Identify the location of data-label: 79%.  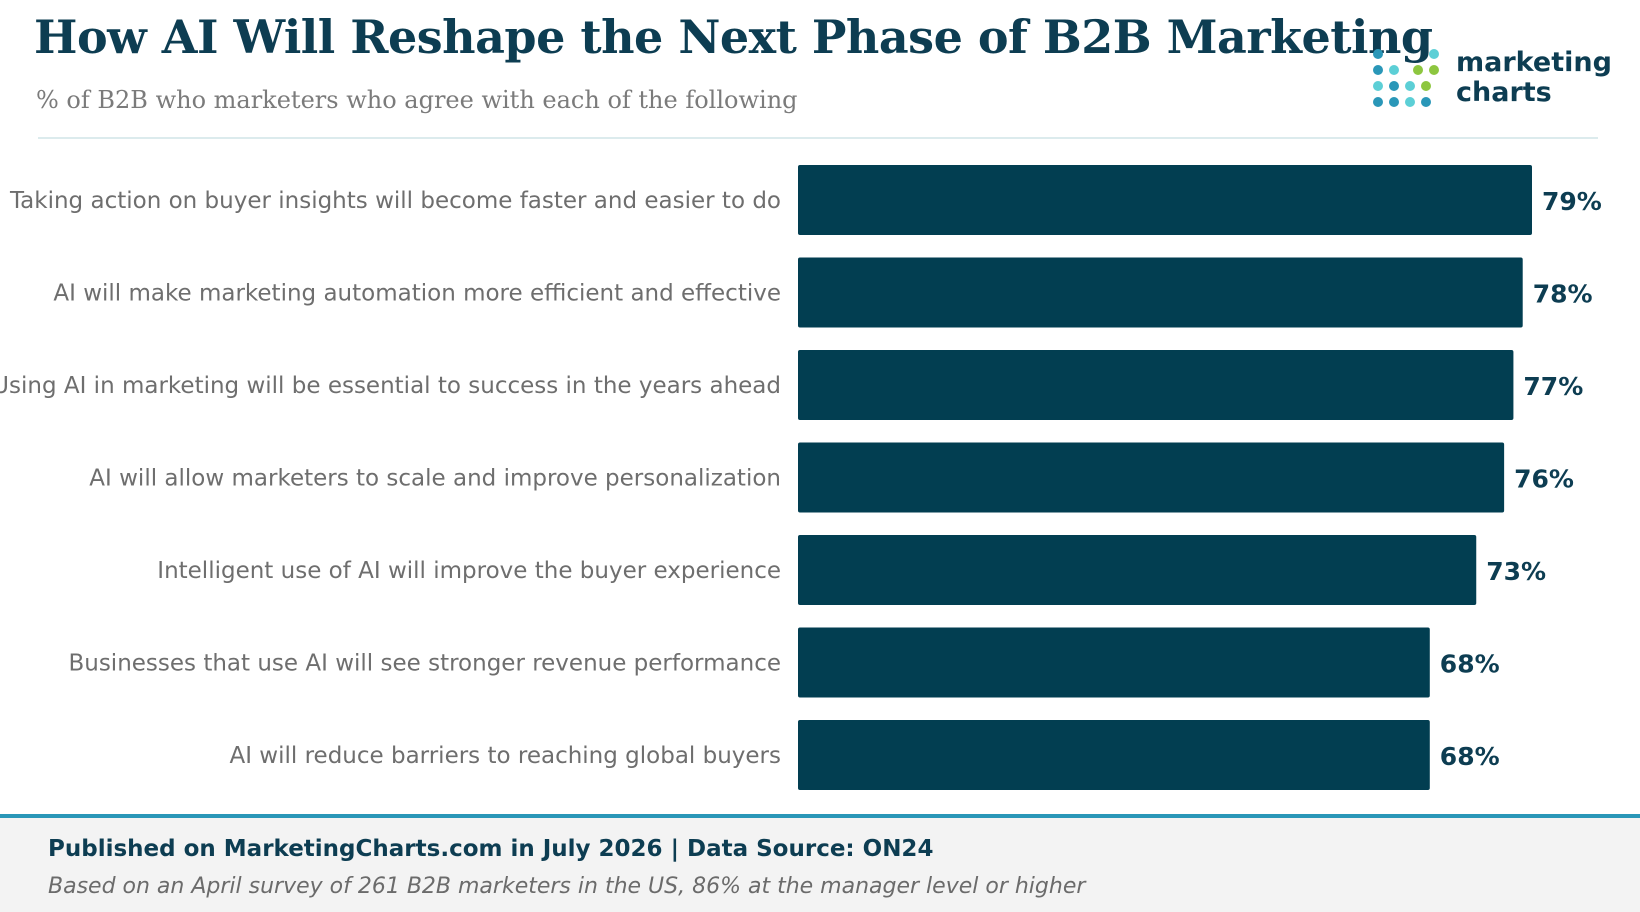
(1572, 201).